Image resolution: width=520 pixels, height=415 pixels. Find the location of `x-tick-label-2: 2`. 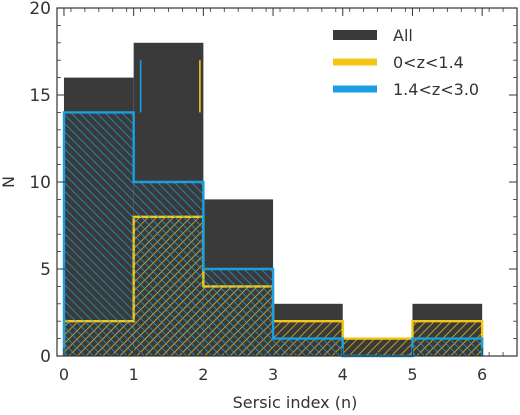

x-tick-label-2: 2 is located at coordinates (203, 374).